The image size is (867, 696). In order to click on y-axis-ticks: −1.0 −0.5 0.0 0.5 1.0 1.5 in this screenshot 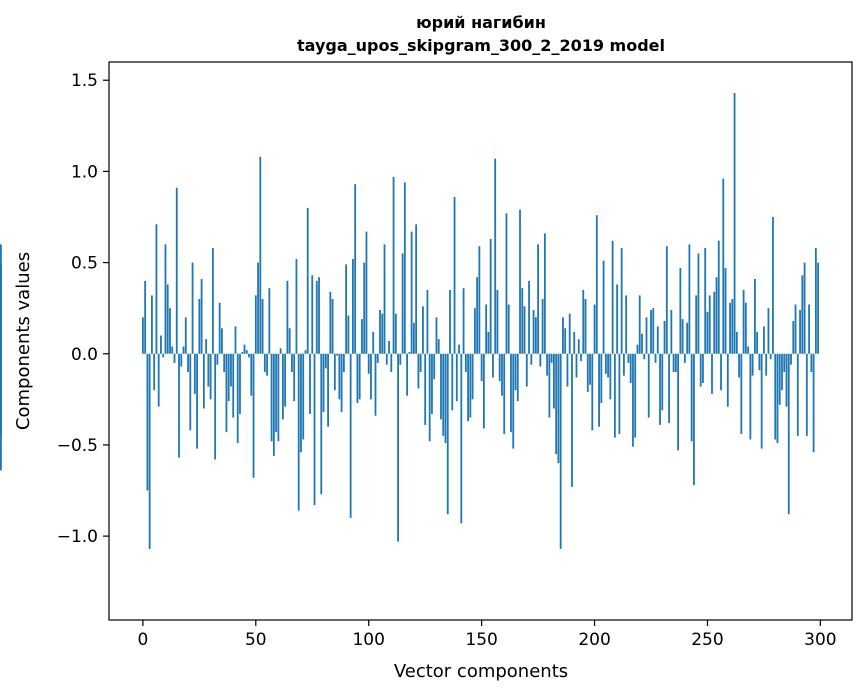, I will do `click(83, 309)`.